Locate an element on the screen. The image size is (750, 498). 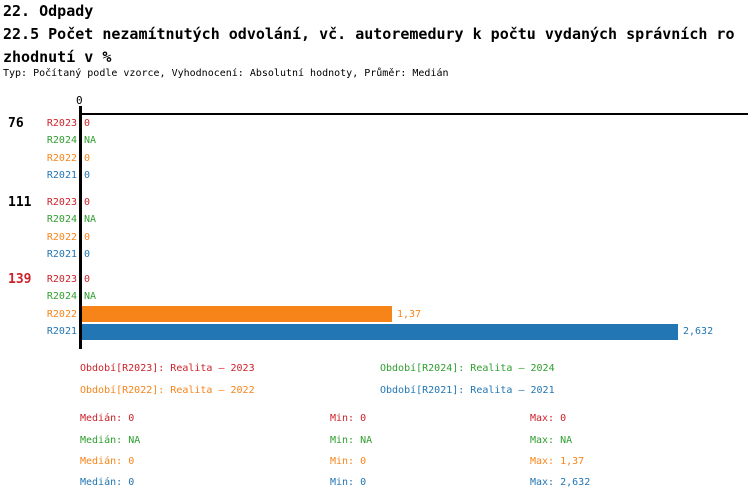
legend-item-r2023: Období[R2023]: Realita – 2023 is located at coordinates (167, 368).